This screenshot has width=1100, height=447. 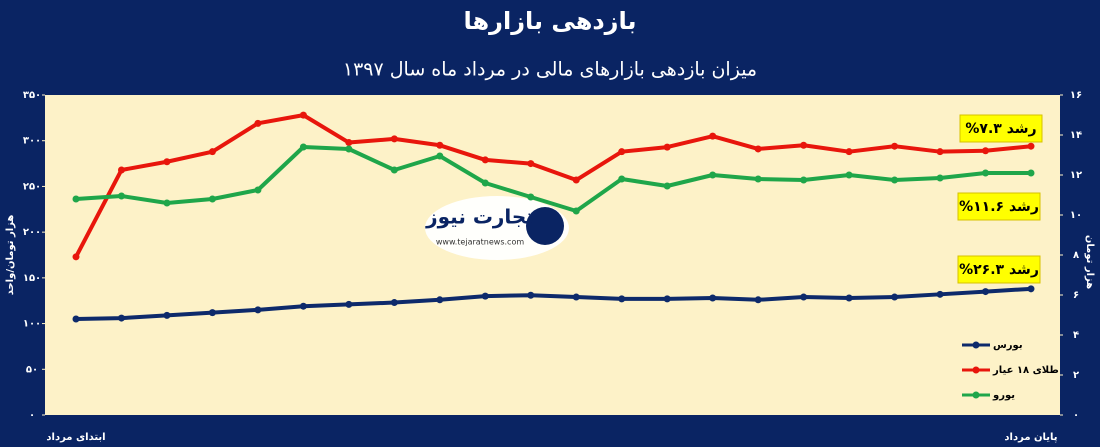 What do you see at coordinates (550, 21) in the screenshot?
I see `chart-title: بازدهی بازارها` at bounding box center [550, 21].